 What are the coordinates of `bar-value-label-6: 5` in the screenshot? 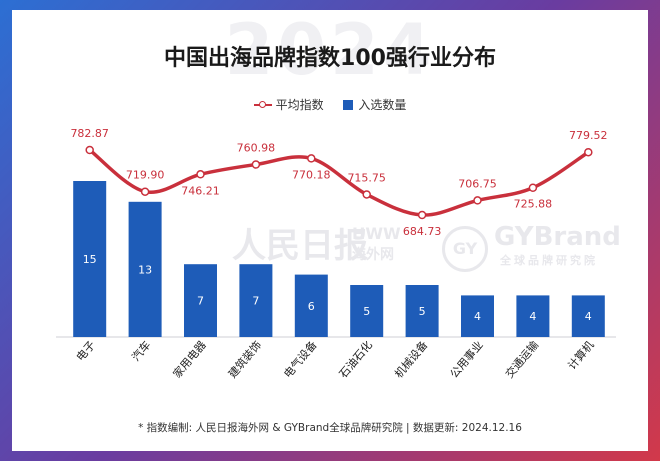 It's located at (422, 311).